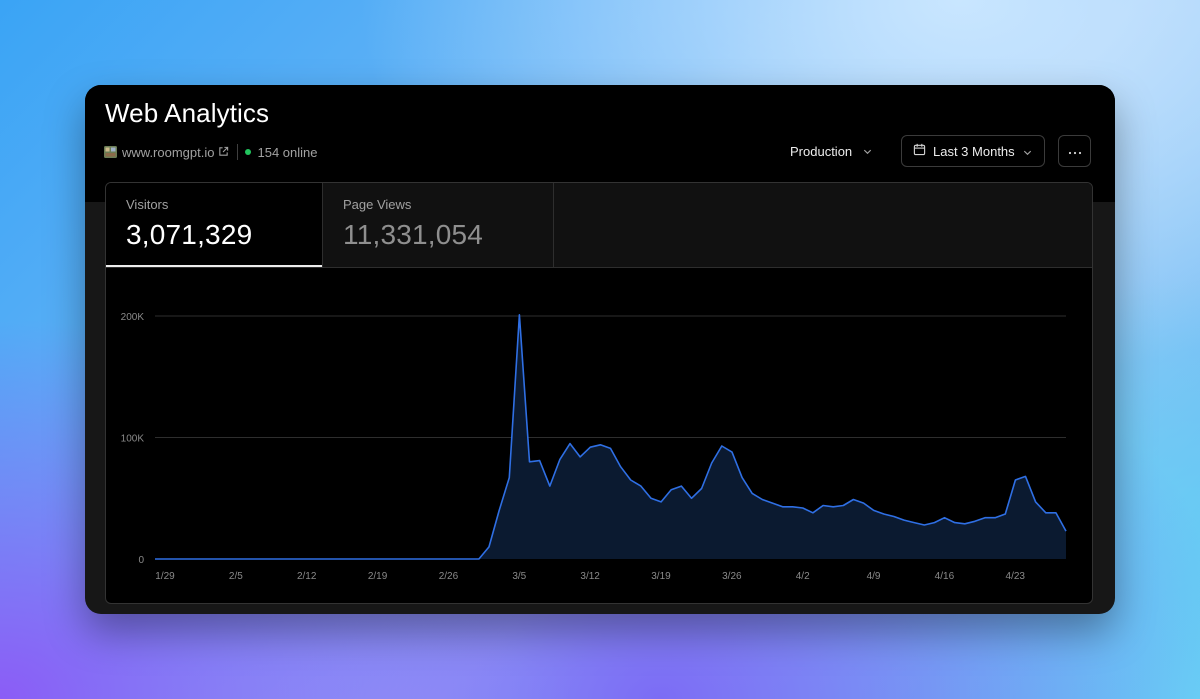  I want to click on x-tick-label: 1/29, so click(165, 576).